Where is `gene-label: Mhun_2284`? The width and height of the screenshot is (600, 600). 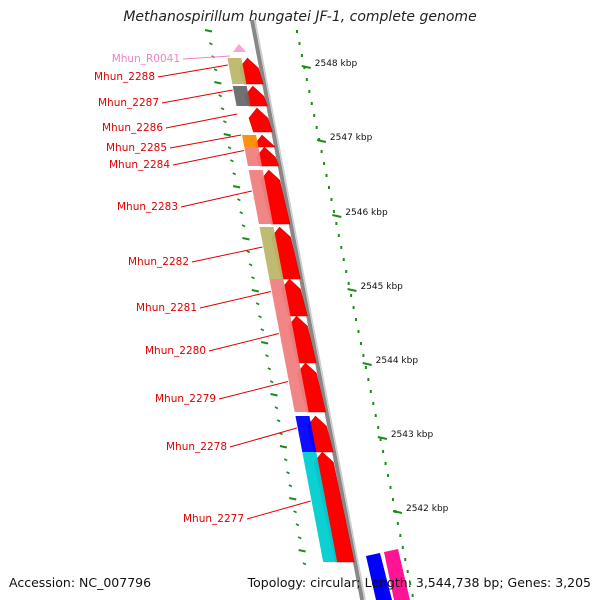 gene-label: Mhun_2284 is located at coordinates (139, 165).